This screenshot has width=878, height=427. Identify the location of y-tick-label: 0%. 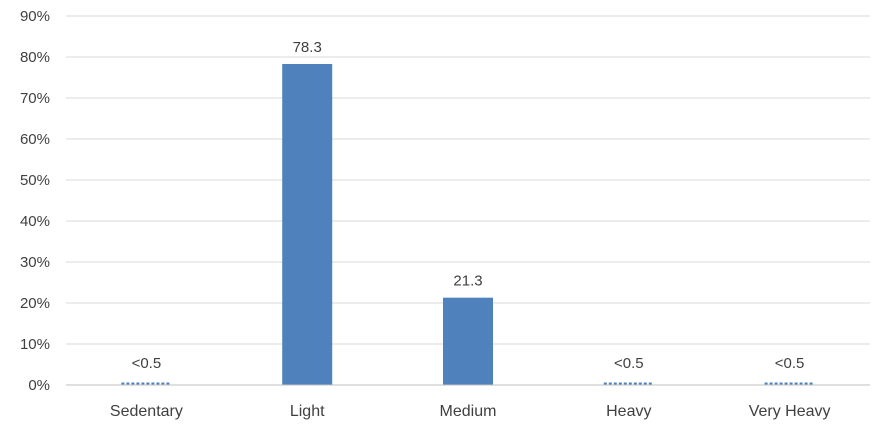
(39, 385).